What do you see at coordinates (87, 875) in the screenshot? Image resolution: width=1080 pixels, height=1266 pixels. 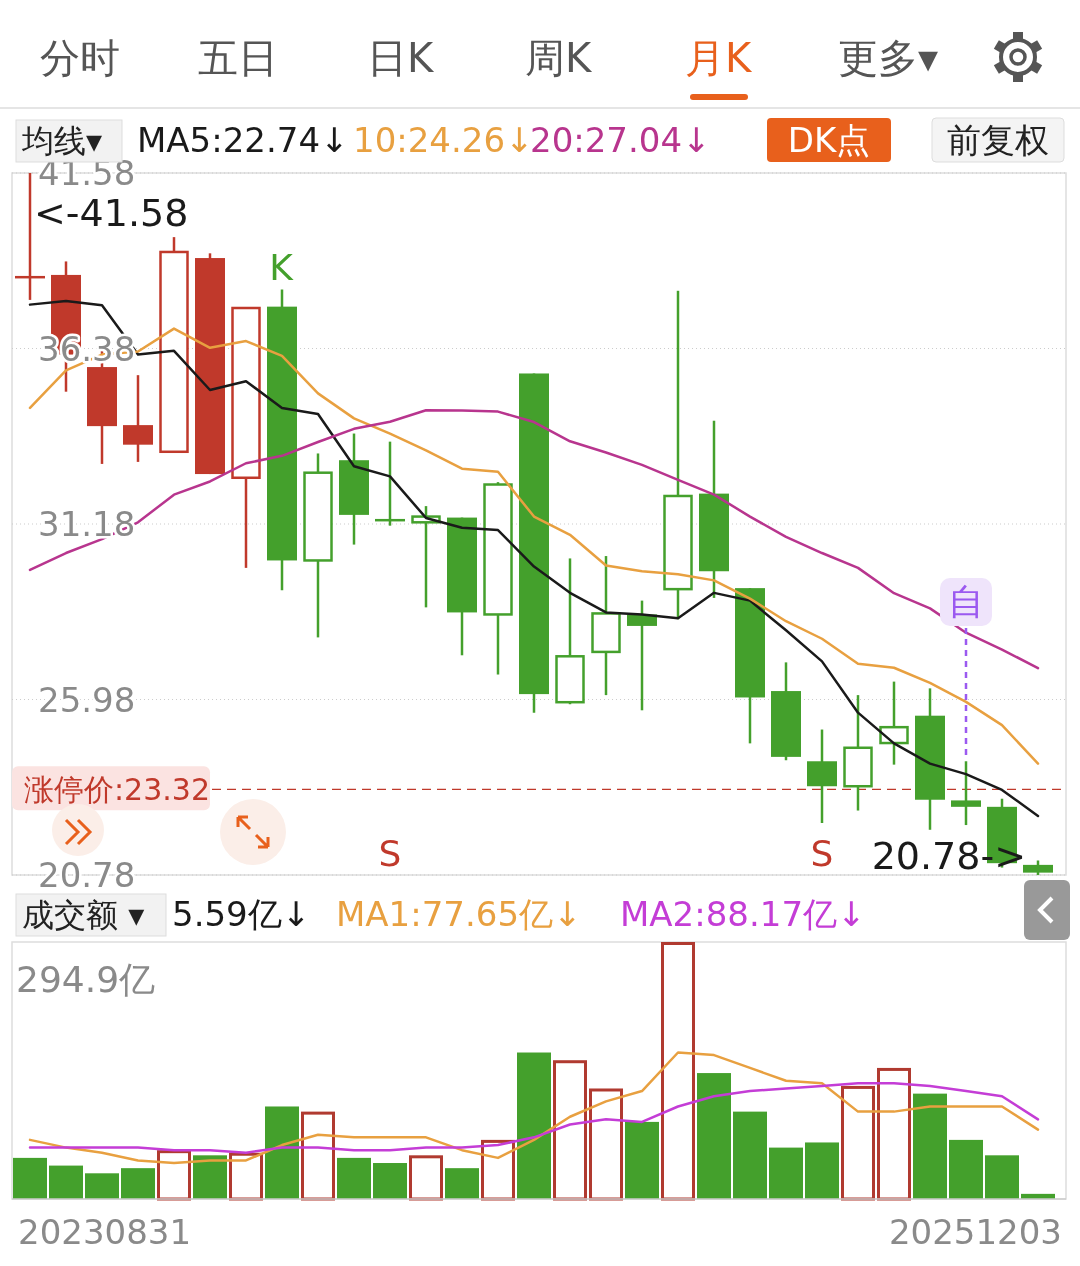 I see `y-tick-label: 20.78` at bounding box center [87, 875].